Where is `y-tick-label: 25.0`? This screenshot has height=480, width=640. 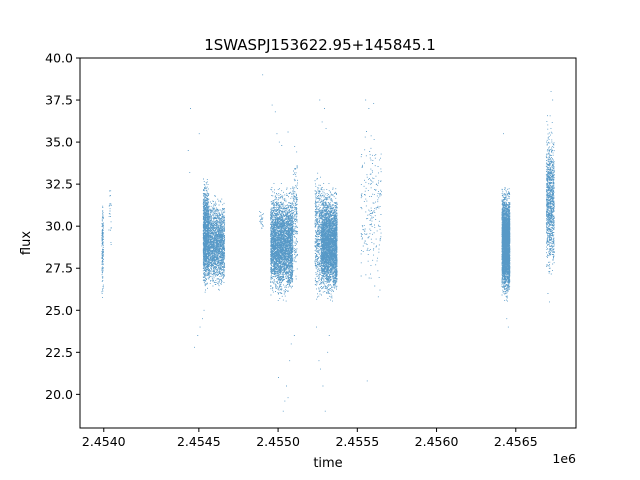
y-tick-label: 25.0 is located at coordinates (59, 310).